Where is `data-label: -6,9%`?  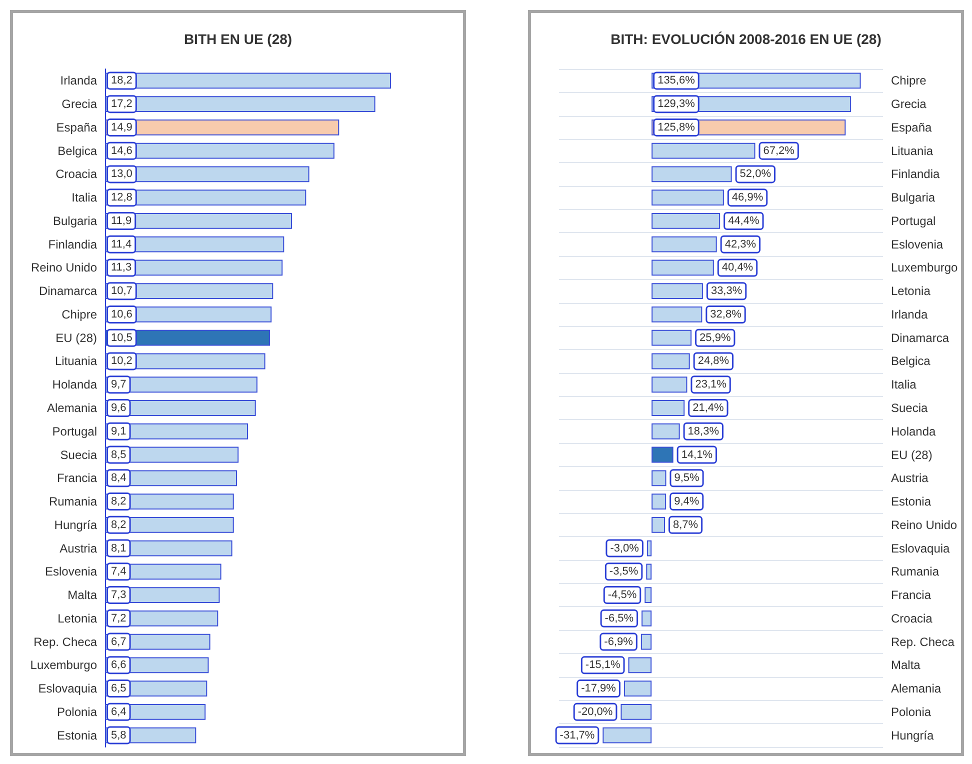 data-label: -6,9% is located at coordinates (619, 642).